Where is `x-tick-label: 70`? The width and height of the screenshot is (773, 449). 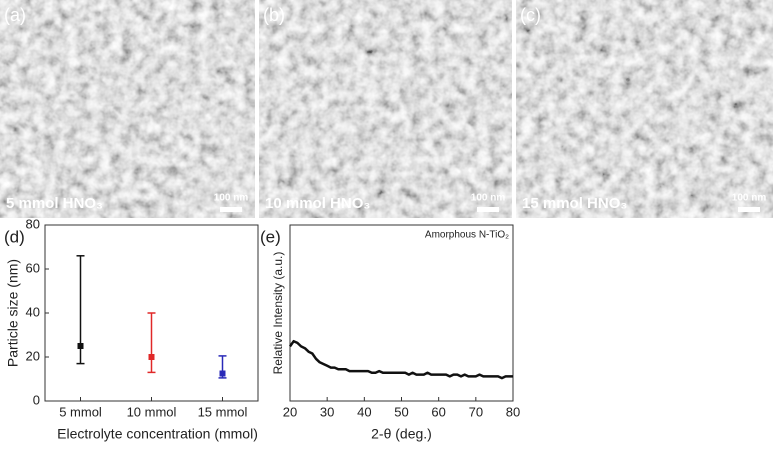
x-tick-label: 70 is located at coordinates (476, 411).